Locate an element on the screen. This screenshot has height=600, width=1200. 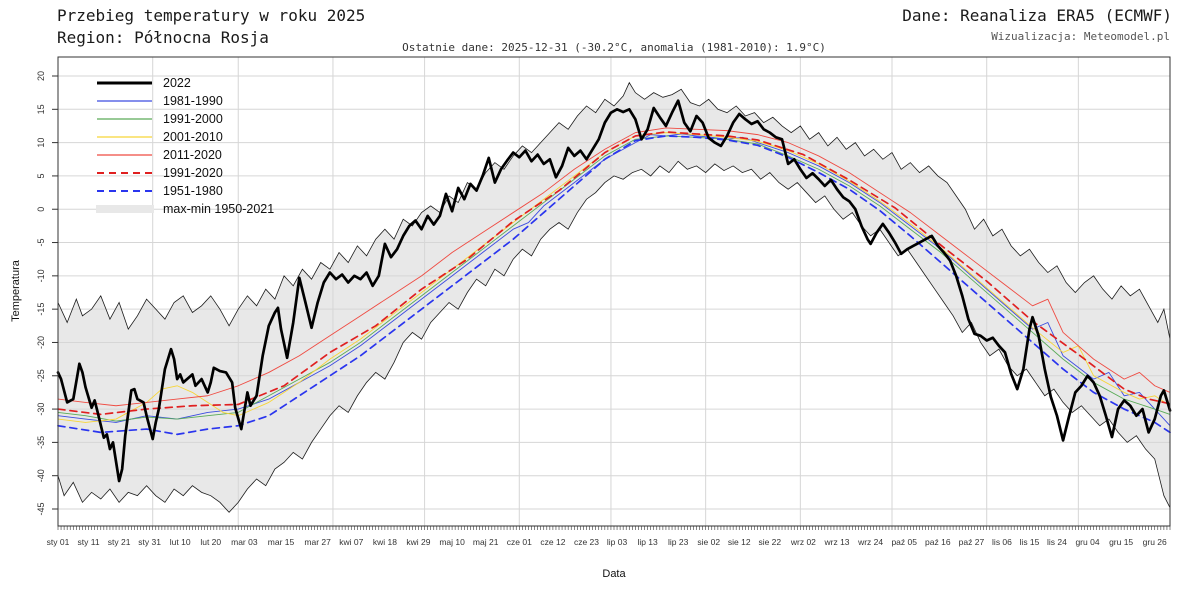
x-tick-label: lip 03 is located at coordinates (617, 542).